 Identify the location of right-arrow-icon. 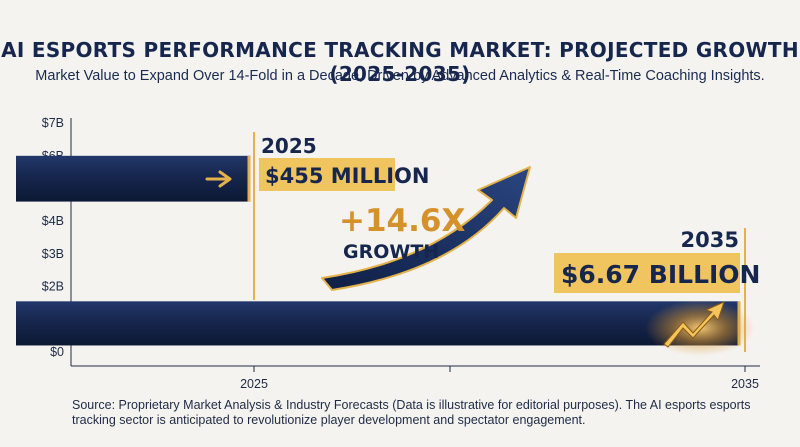
(218, 179).